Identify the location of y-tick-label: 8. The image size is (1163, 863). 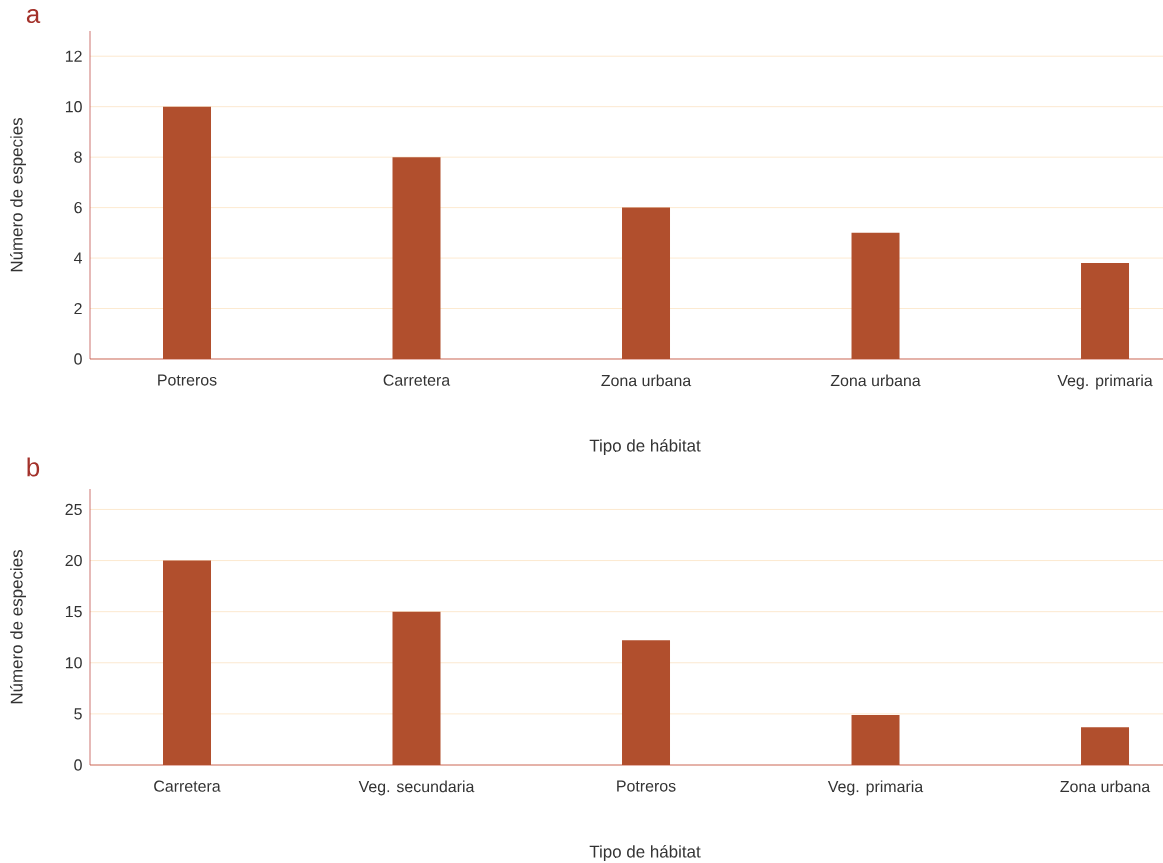
(78, 157).